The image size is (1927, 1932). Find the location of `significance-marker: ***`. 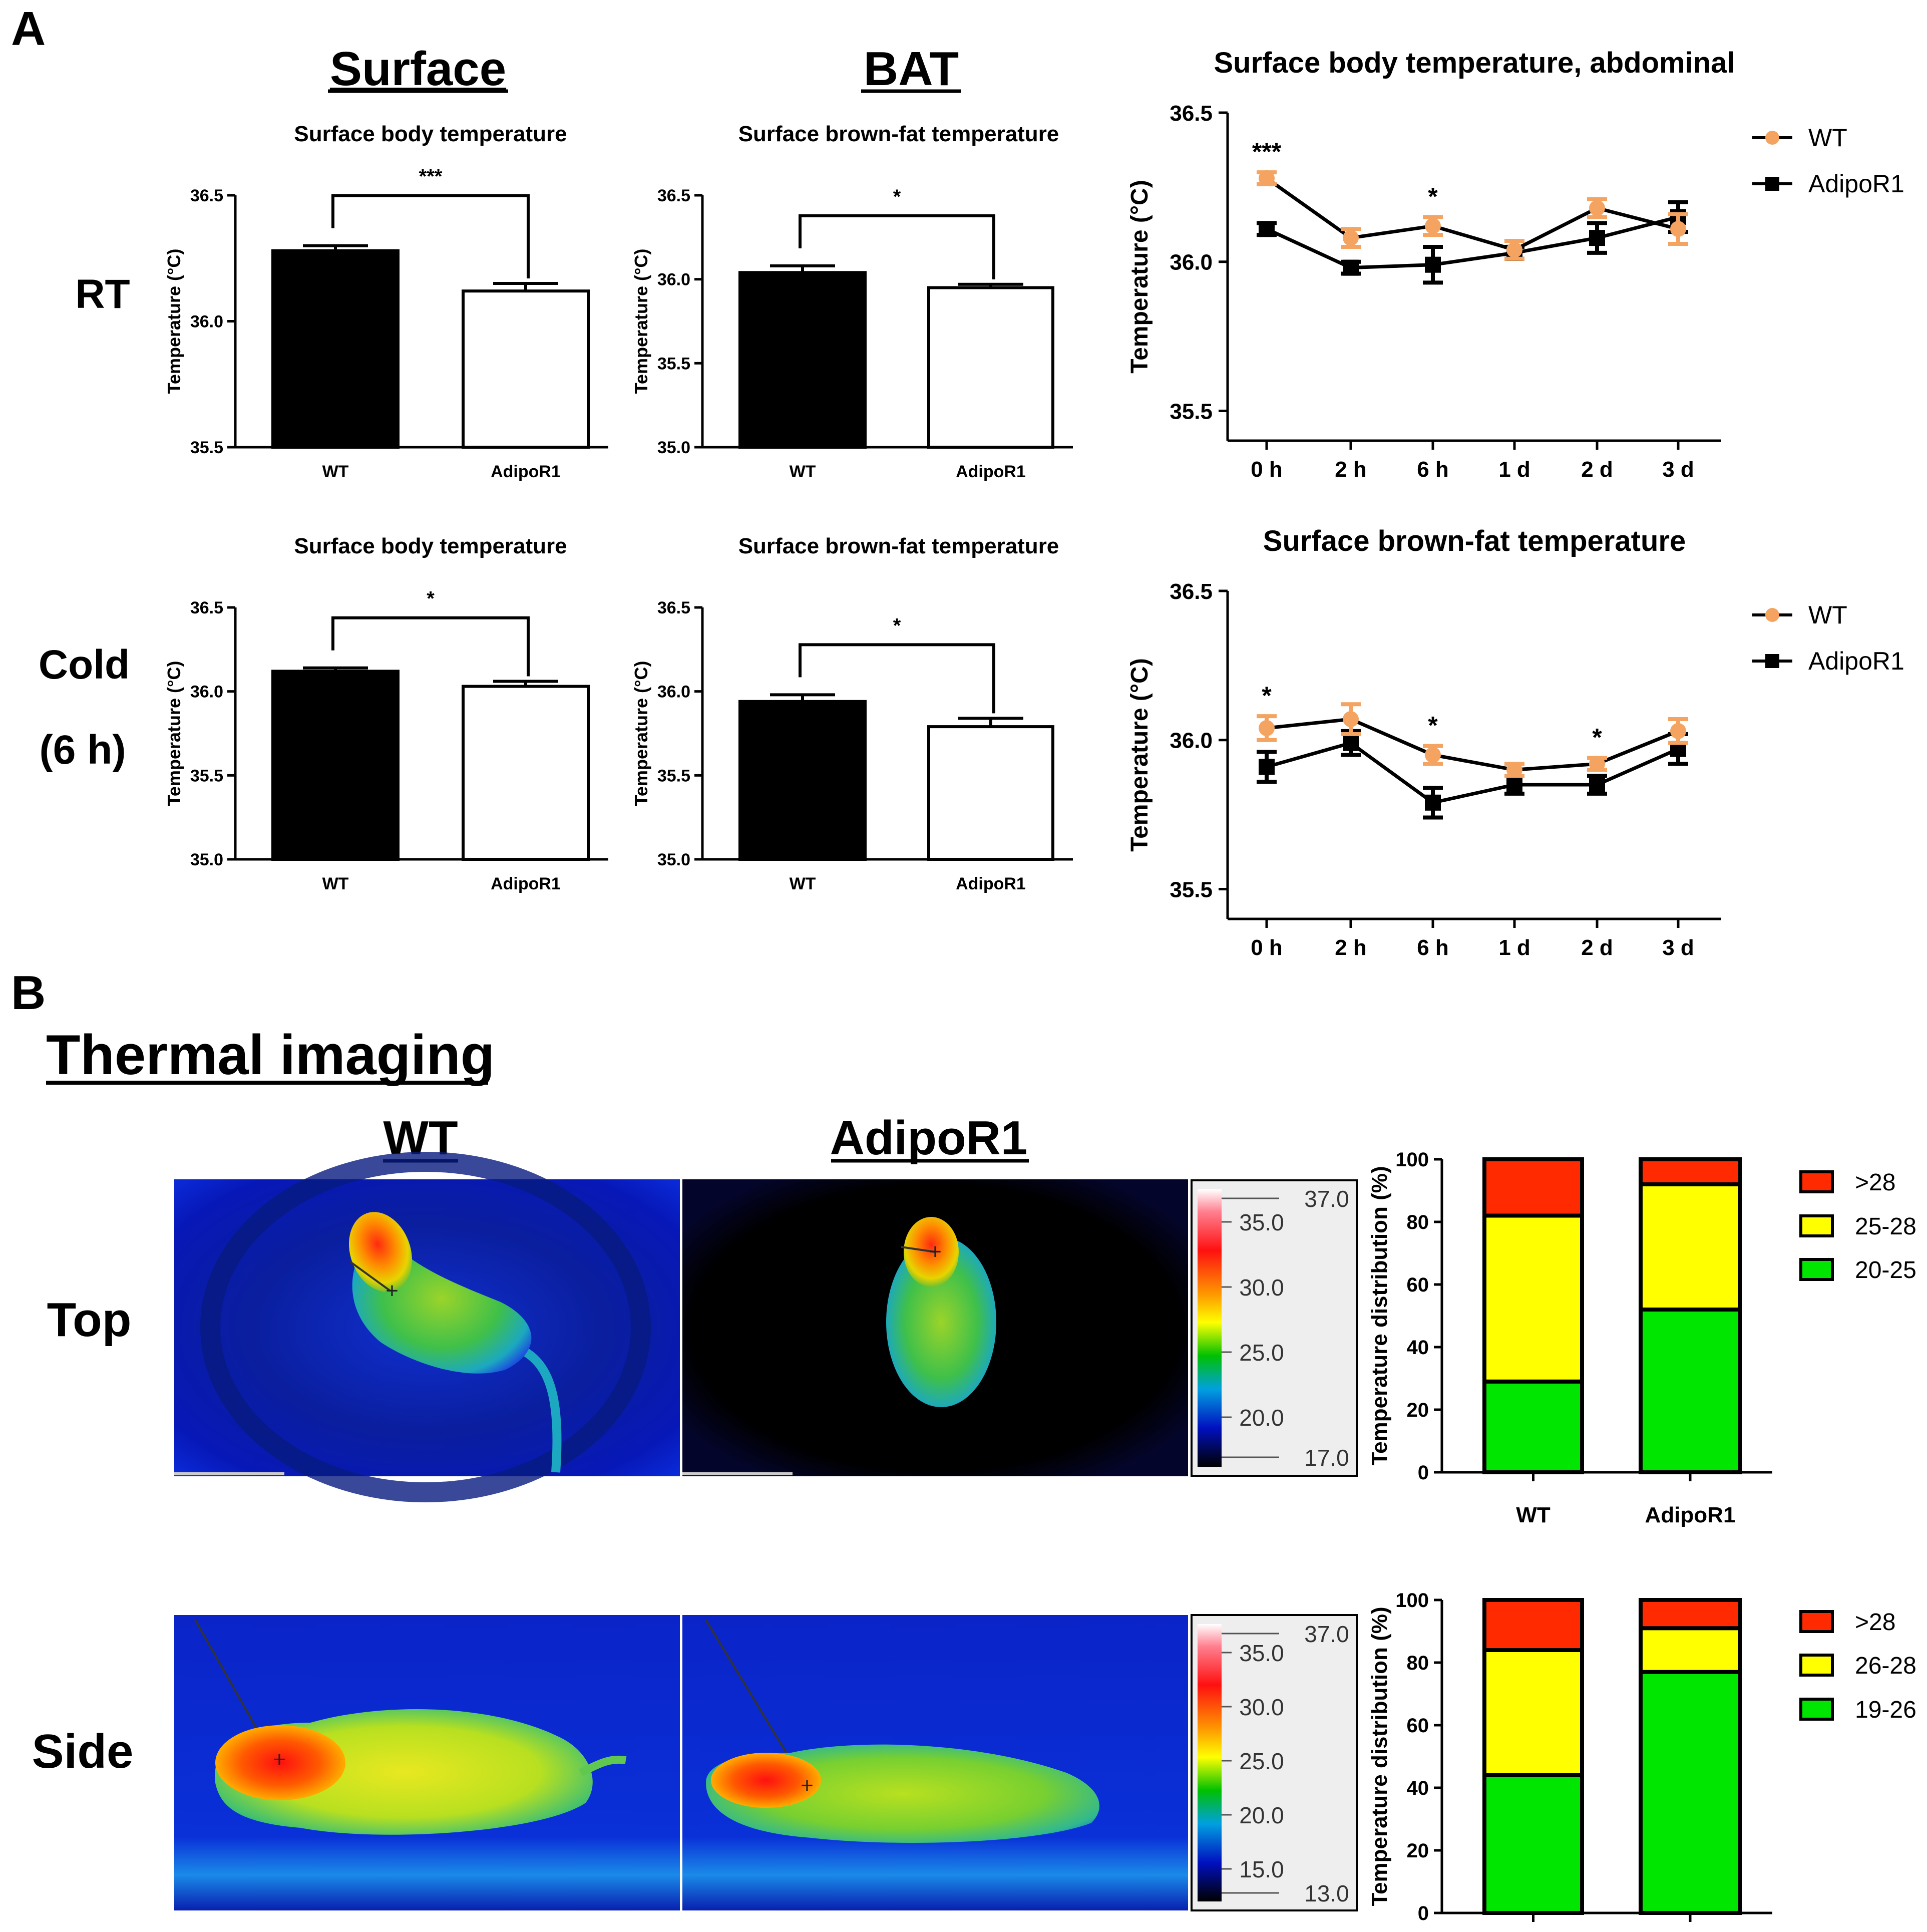

significance-marker: *** is located at coordinates (1267, 152).